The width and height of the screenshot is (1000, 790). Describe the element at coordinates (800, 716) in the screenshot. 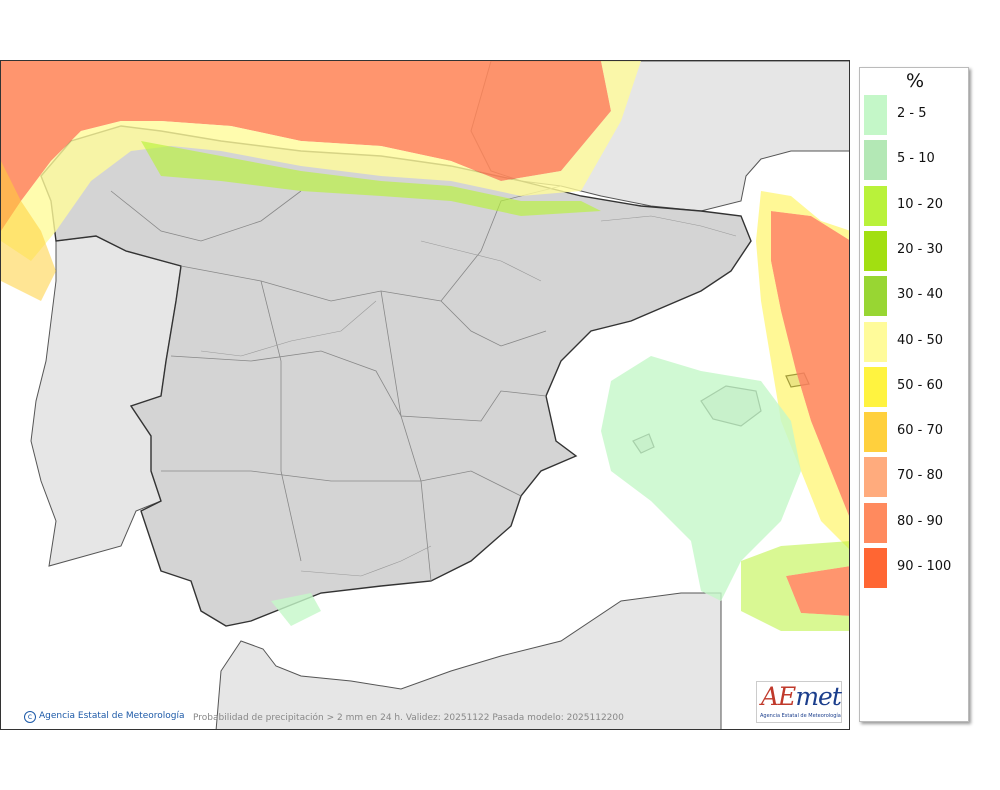

I see `logo-subtitle: Agencia Estatal de Meteorología` at that location.